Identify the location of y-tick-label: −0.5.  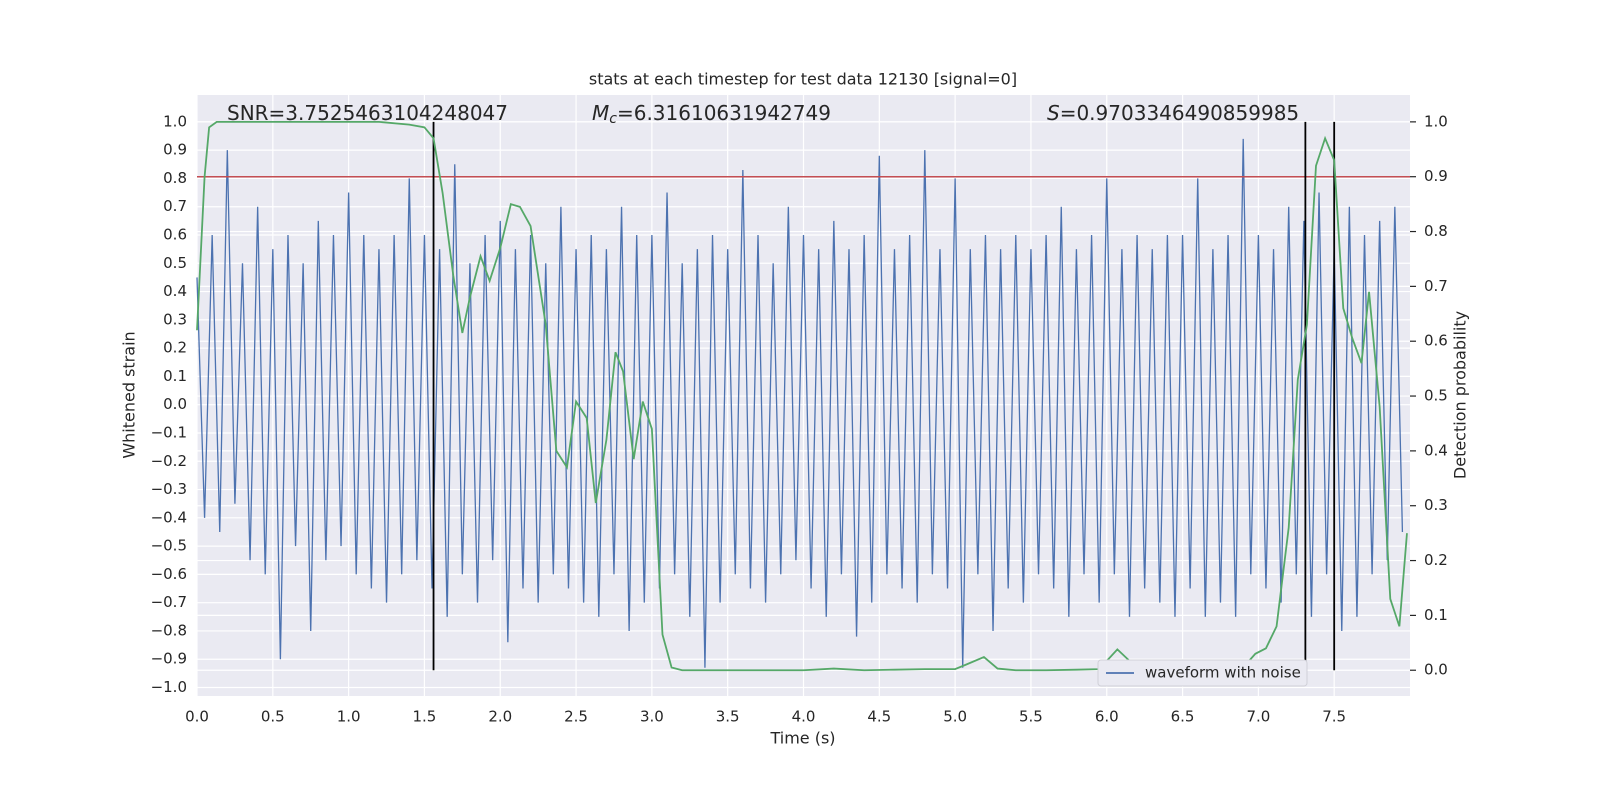
(169, 546).